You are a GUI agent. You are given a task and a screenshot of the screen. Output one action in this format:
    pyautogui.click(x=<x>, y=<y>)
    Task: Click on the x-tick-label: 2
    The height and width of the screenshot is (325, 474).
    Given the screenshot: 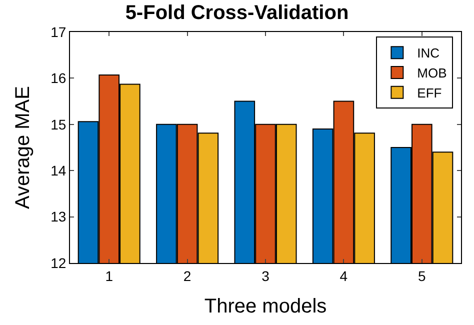 What is the action you would take?
    pyautogui.click(x=187, y=276)
    